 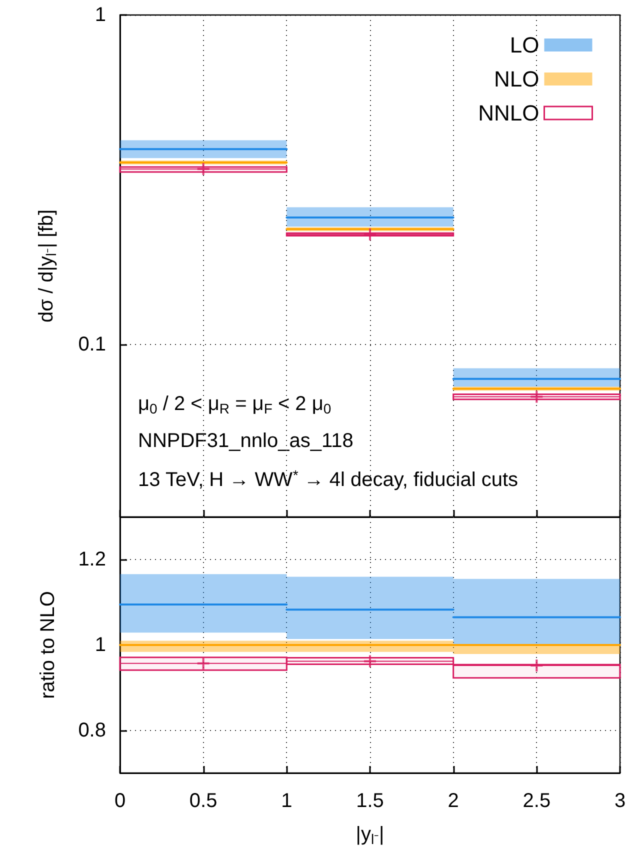 I want to click on y-axis-title: ratio to NLO, so click(x=48, y=645).